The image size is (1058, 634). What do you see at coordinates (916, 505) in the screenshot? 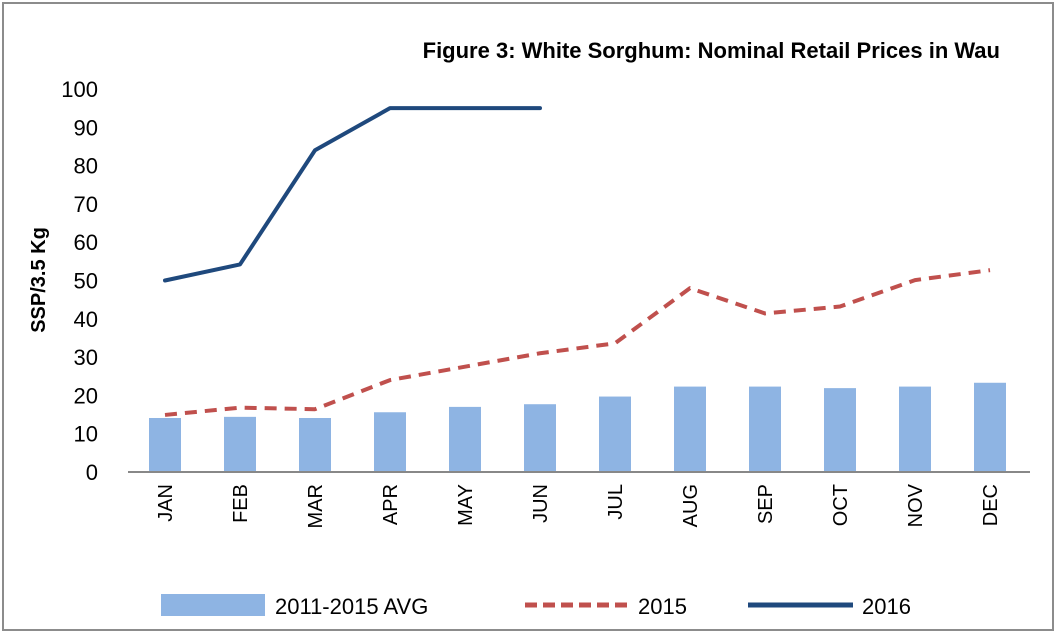
I see `x-tick-label: NOV` at bounding box center [916, 505].